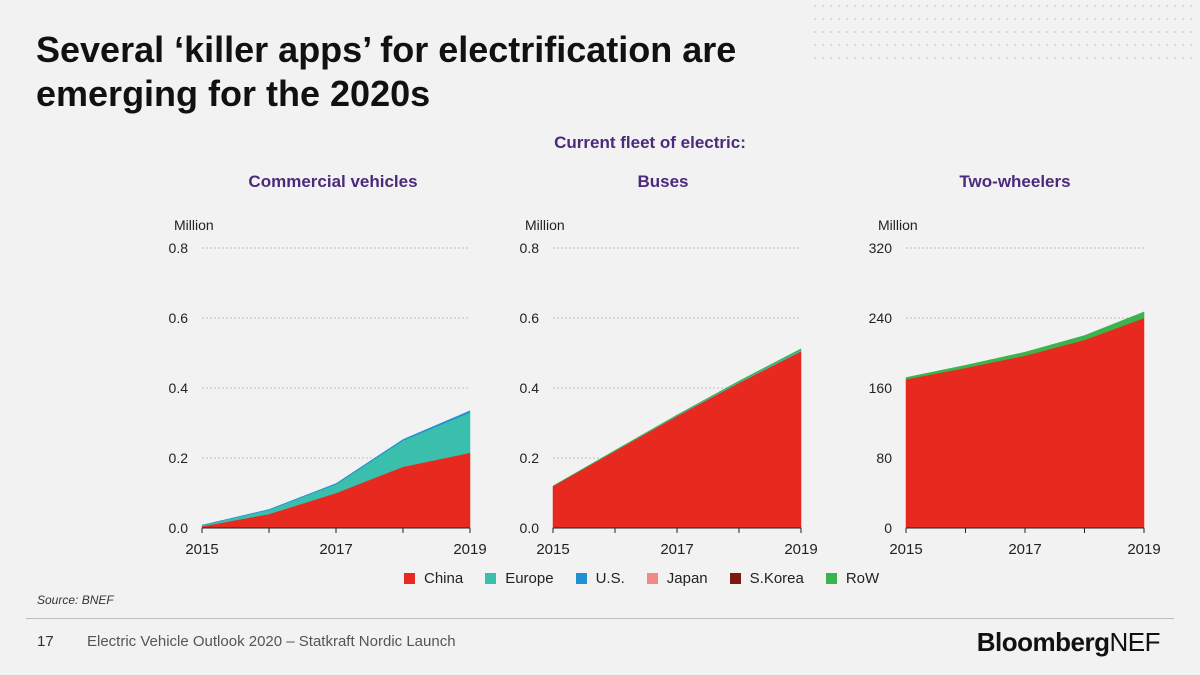 The image size is (1200, 675). What do you see at coordinates (650, 142) in the screenshot?
I see `chart-group-subtitle: Current fleet of electric:` at bounding box center [650, 142].